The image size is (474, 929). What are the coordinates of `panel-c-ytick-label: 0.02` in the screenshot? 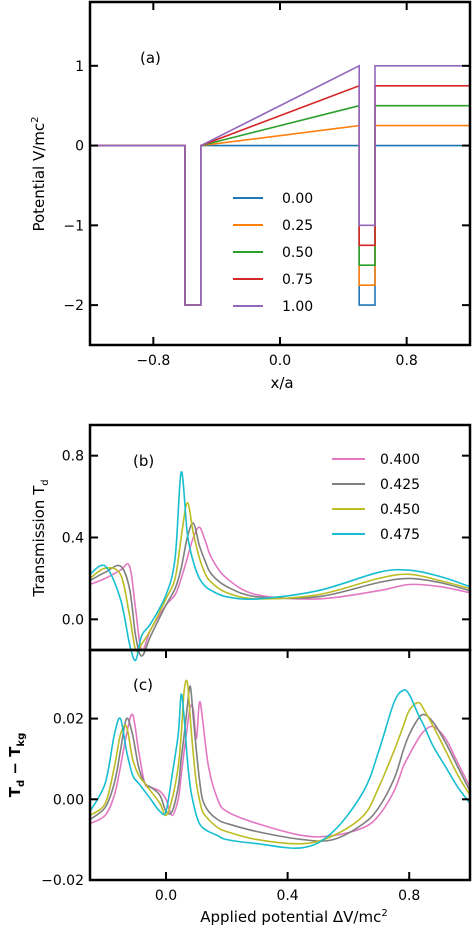 It's located at (68, 720).